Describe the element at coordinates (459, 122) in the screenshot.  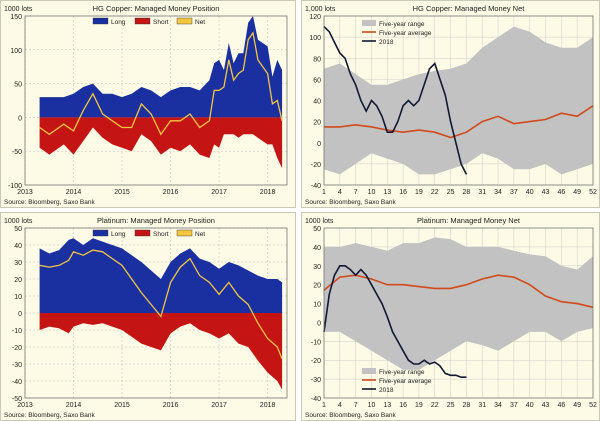
I see `five-year-average-line` at that location.